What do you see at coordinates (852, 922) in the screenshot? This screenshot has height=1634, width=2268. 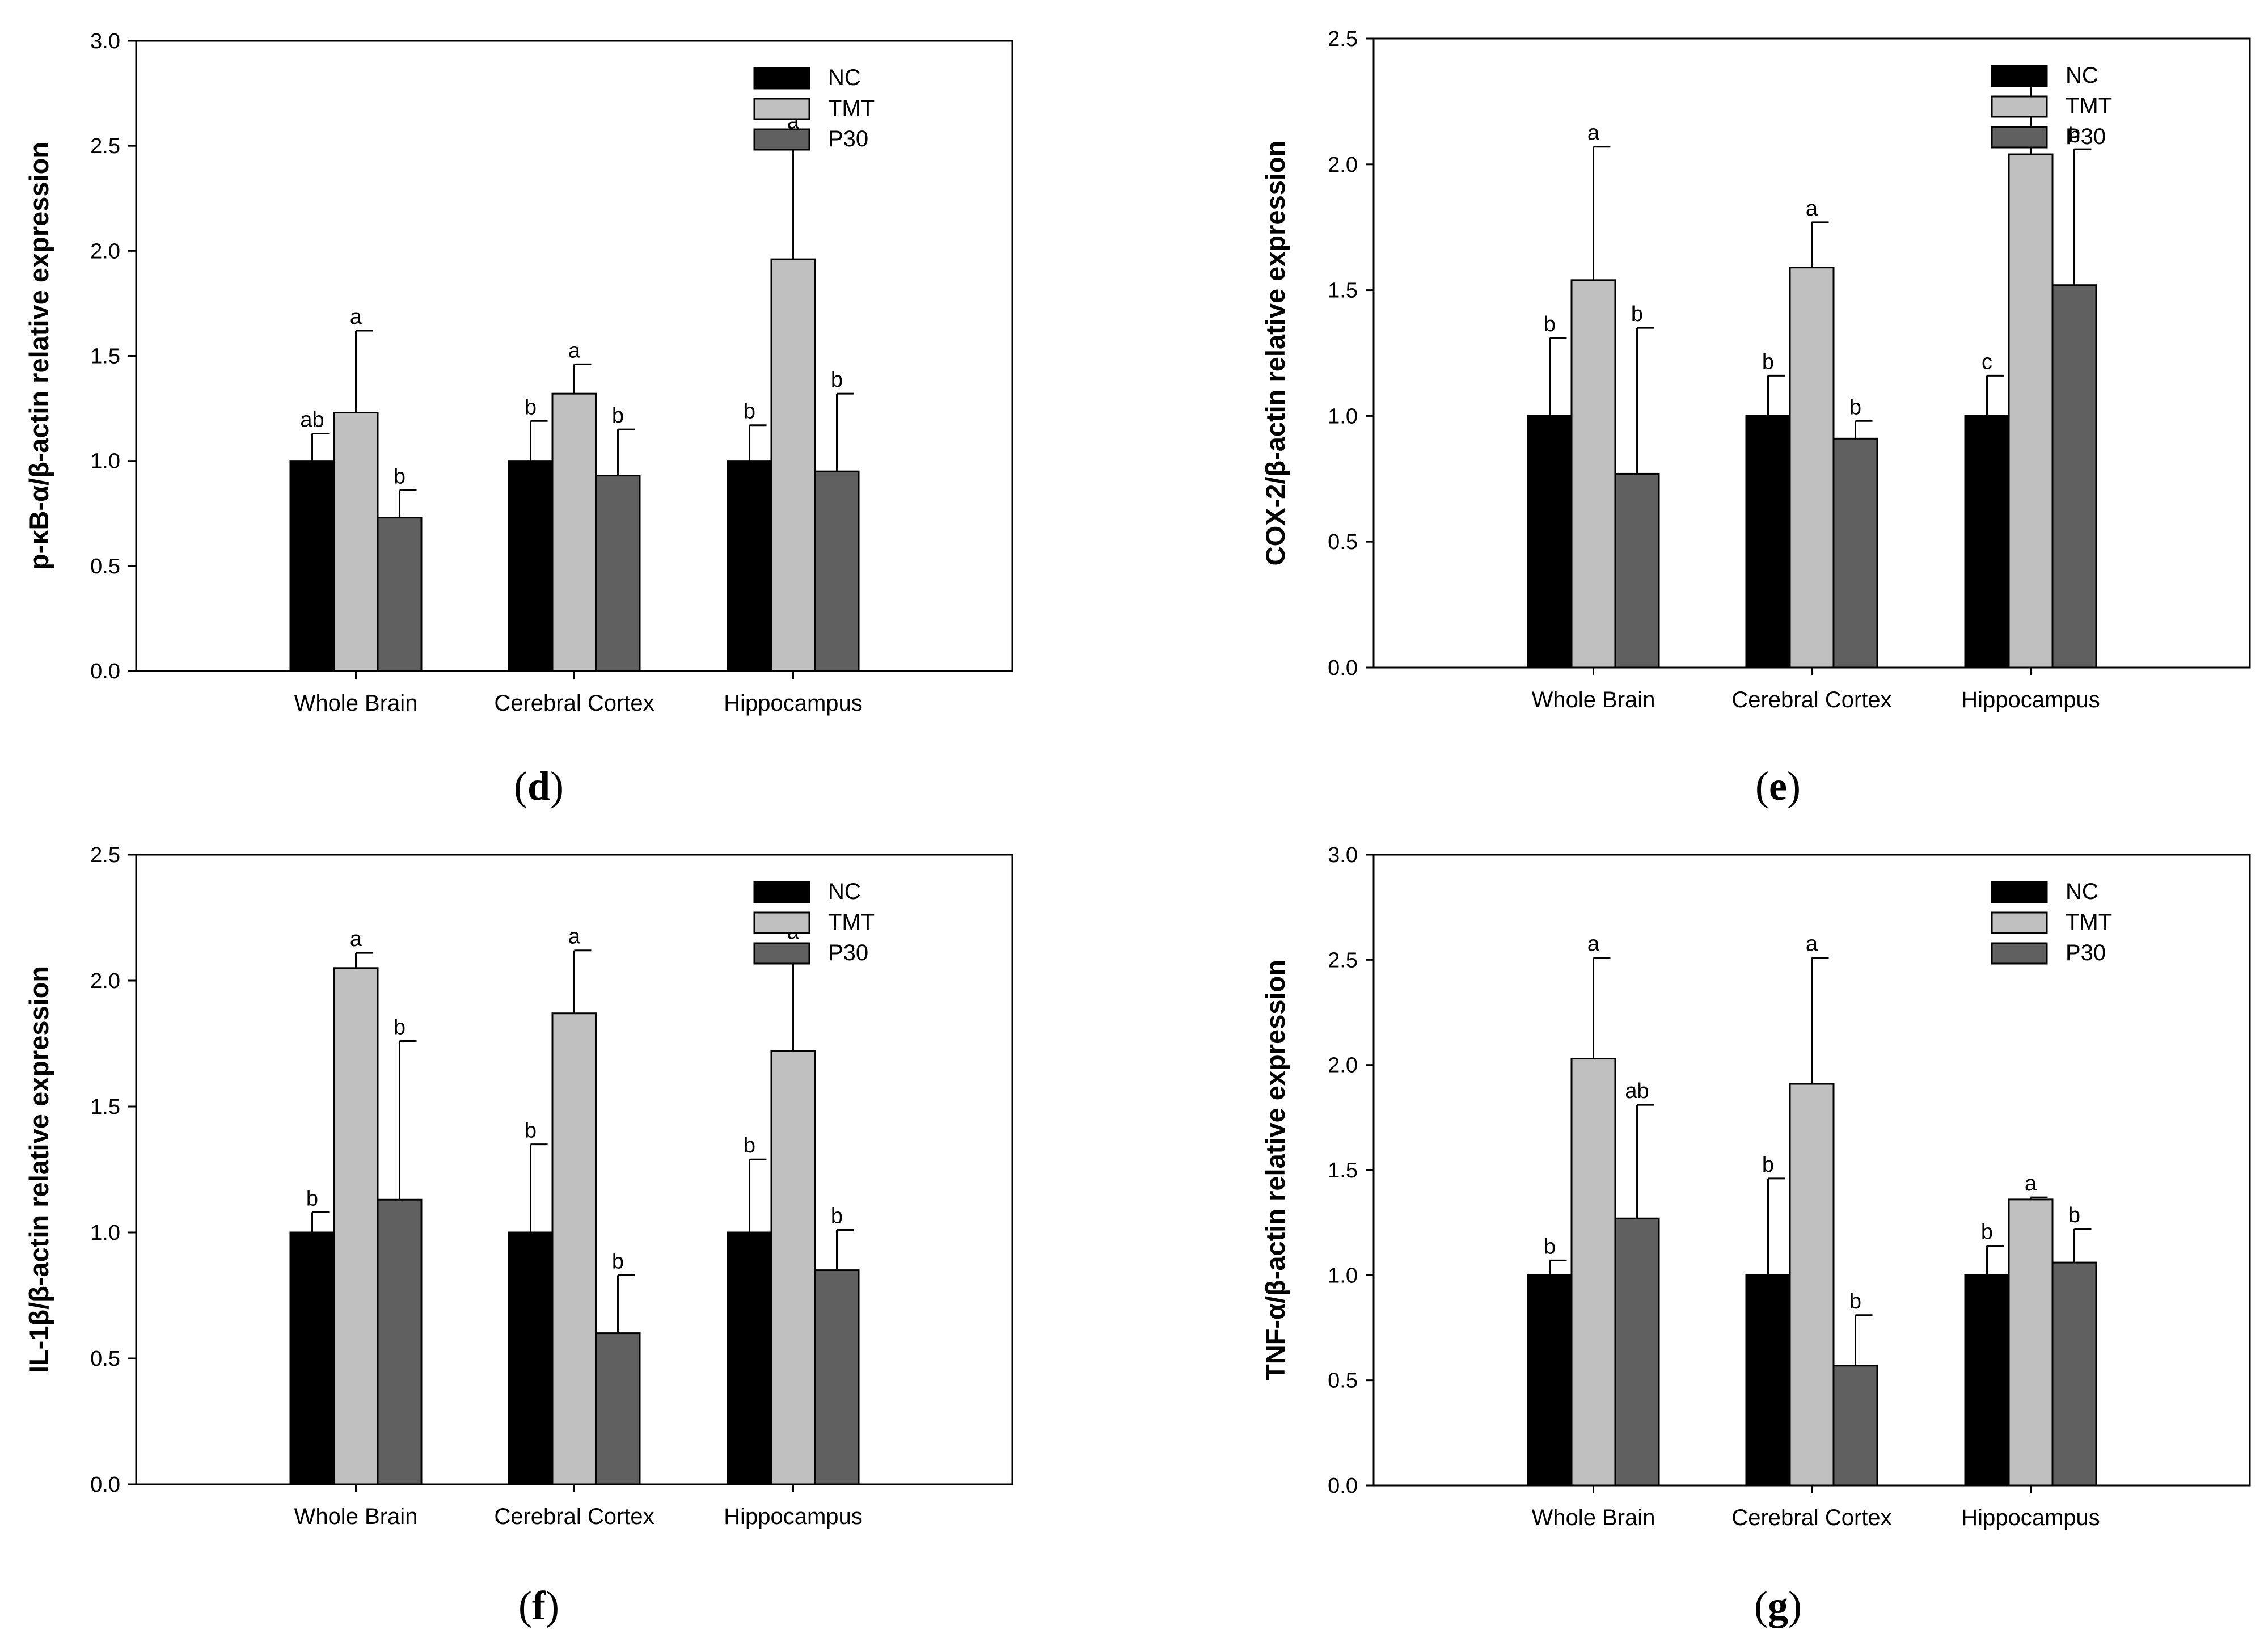 I see `legend-label: TMT` at bounding box center [852, 922].